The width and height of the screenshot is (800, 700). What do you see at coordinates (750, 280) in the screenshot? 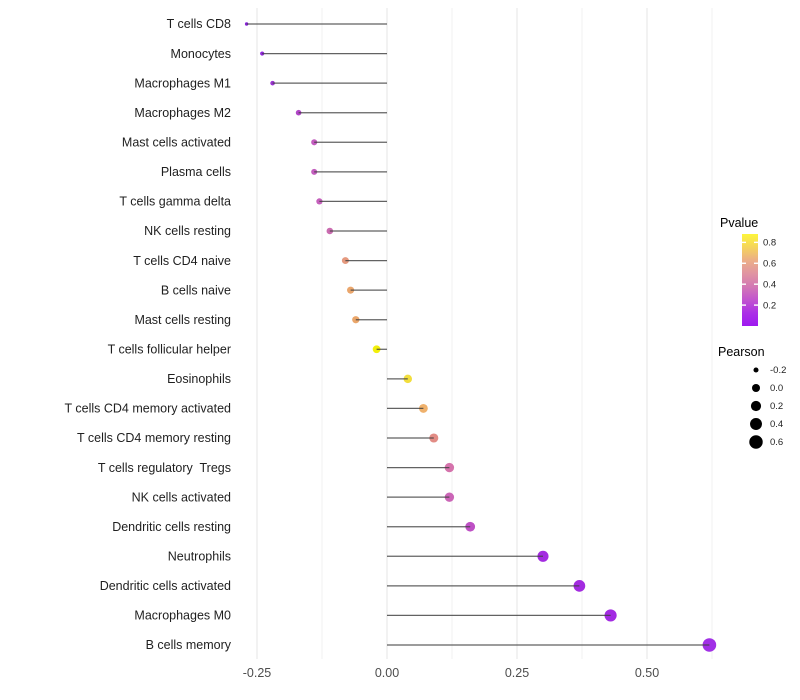
I see `pvalue-colorbar` at bounding box center [750, 280].